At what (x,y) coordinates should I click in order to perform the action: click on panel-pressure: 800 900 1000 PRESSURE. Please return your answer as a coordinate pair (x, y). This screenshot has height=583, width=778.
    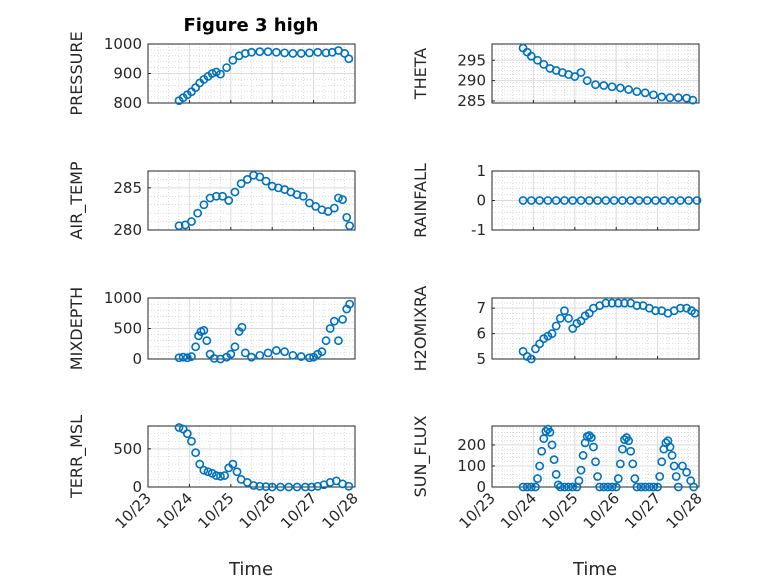
    Looking at the image, I should click on (211, 73).